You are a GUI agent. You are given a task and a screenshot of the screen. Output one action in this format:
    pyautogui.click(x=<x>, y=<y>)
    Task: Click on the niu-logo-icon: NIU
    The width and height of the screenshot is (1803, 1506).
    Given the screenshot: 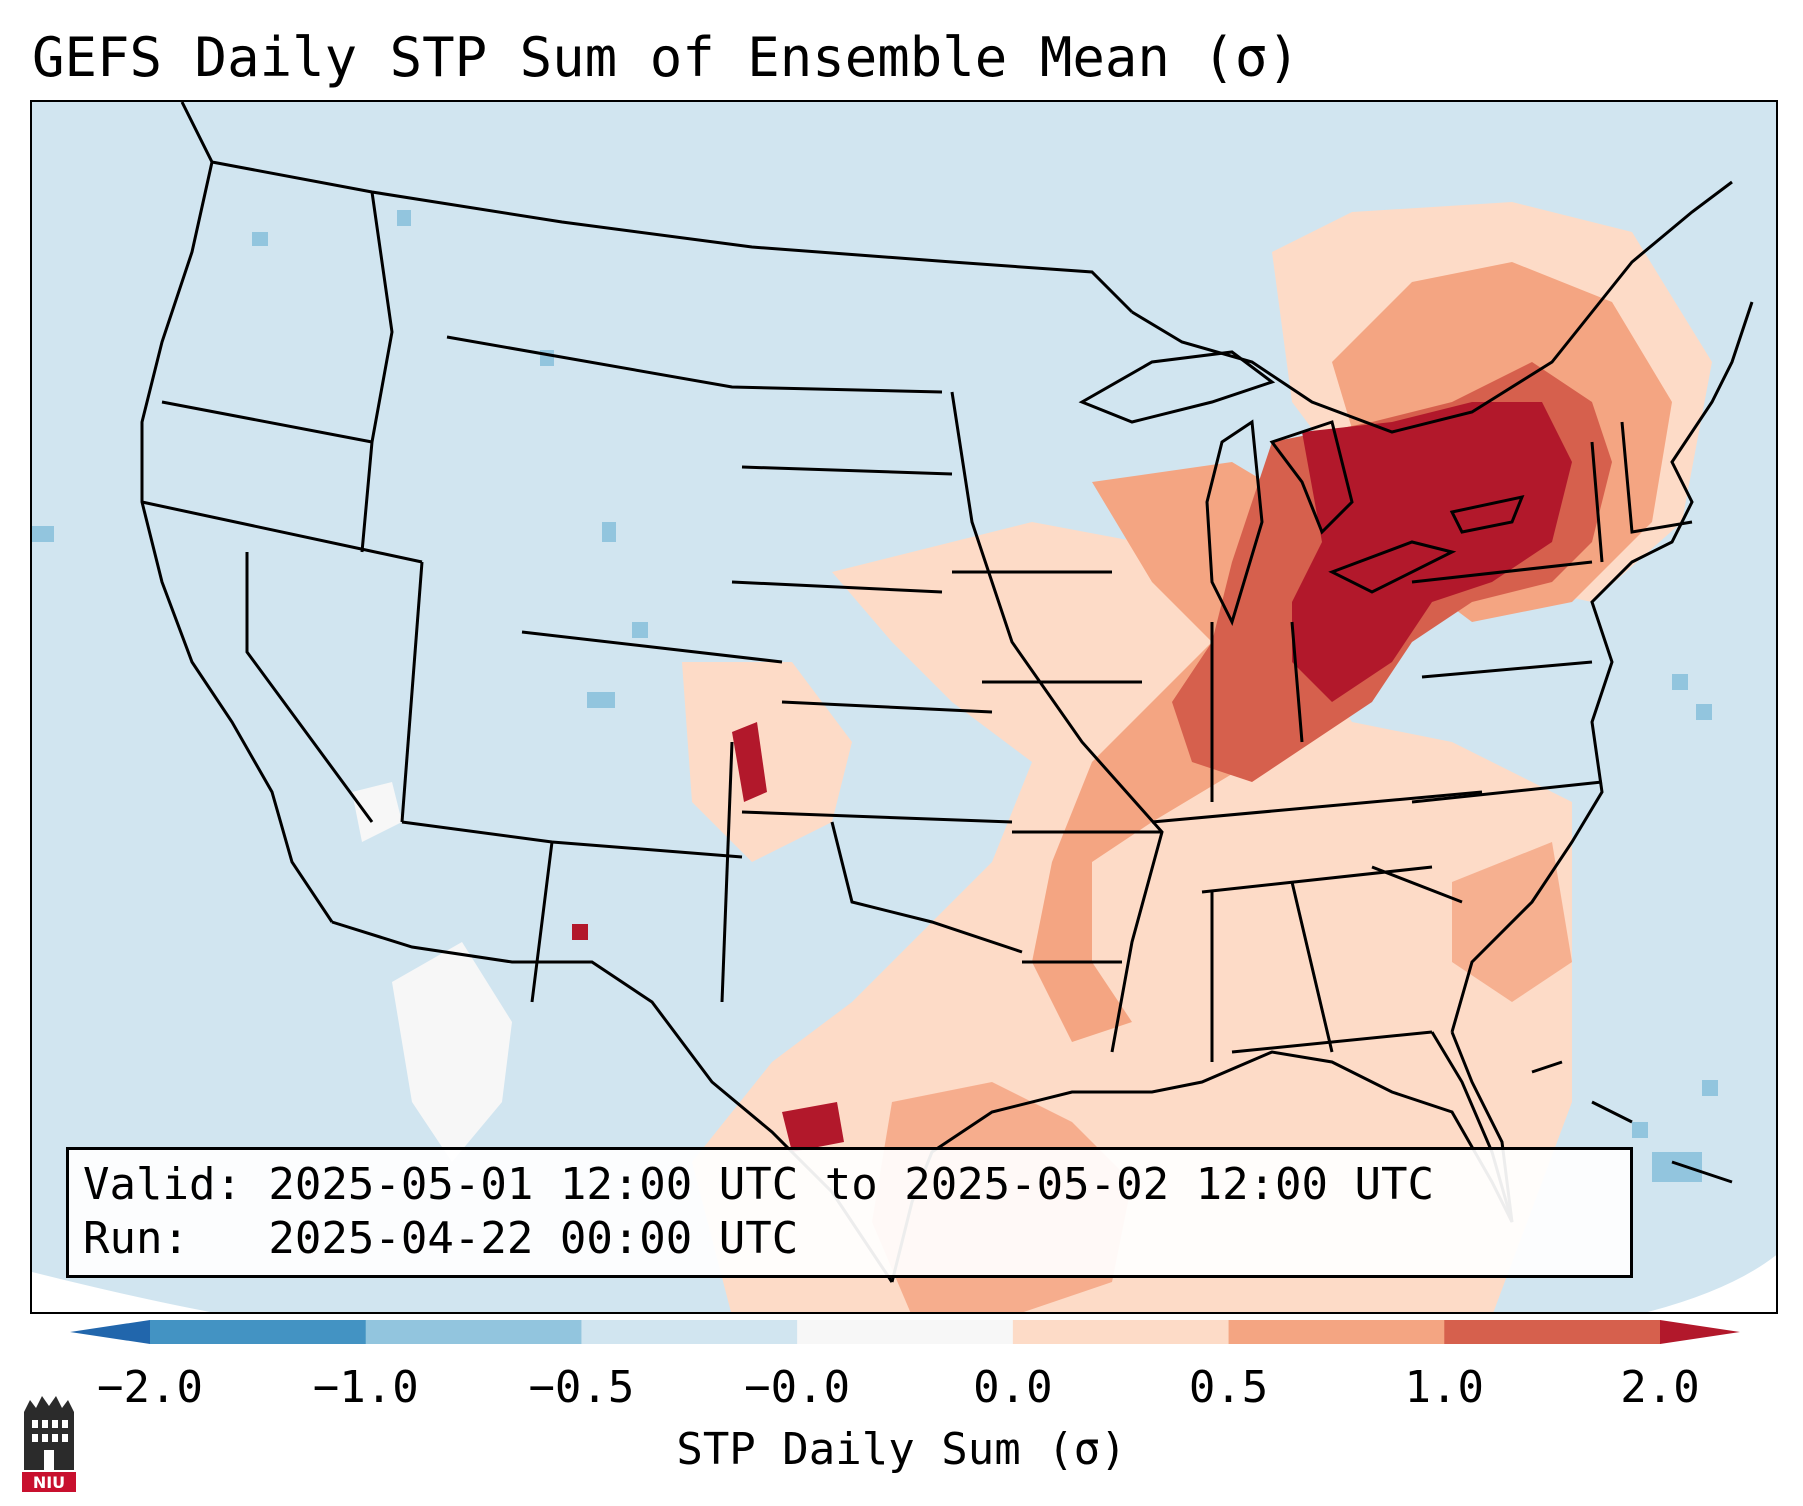 What is the action you would take?
    pyautogui.click(x=49, y=1444)
    